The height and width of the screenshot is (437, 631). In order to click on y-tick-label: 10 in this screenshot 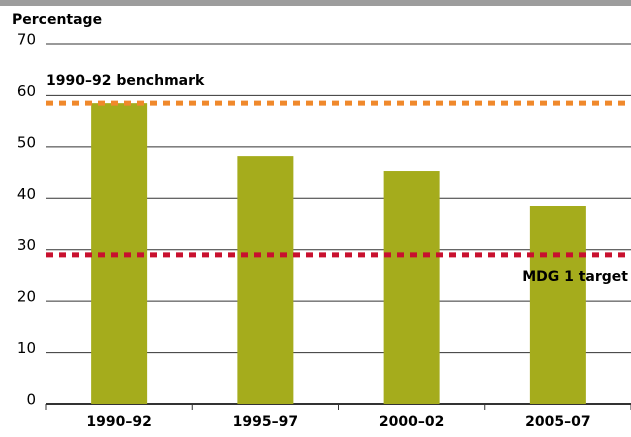, I will do `click(26, 348)`.